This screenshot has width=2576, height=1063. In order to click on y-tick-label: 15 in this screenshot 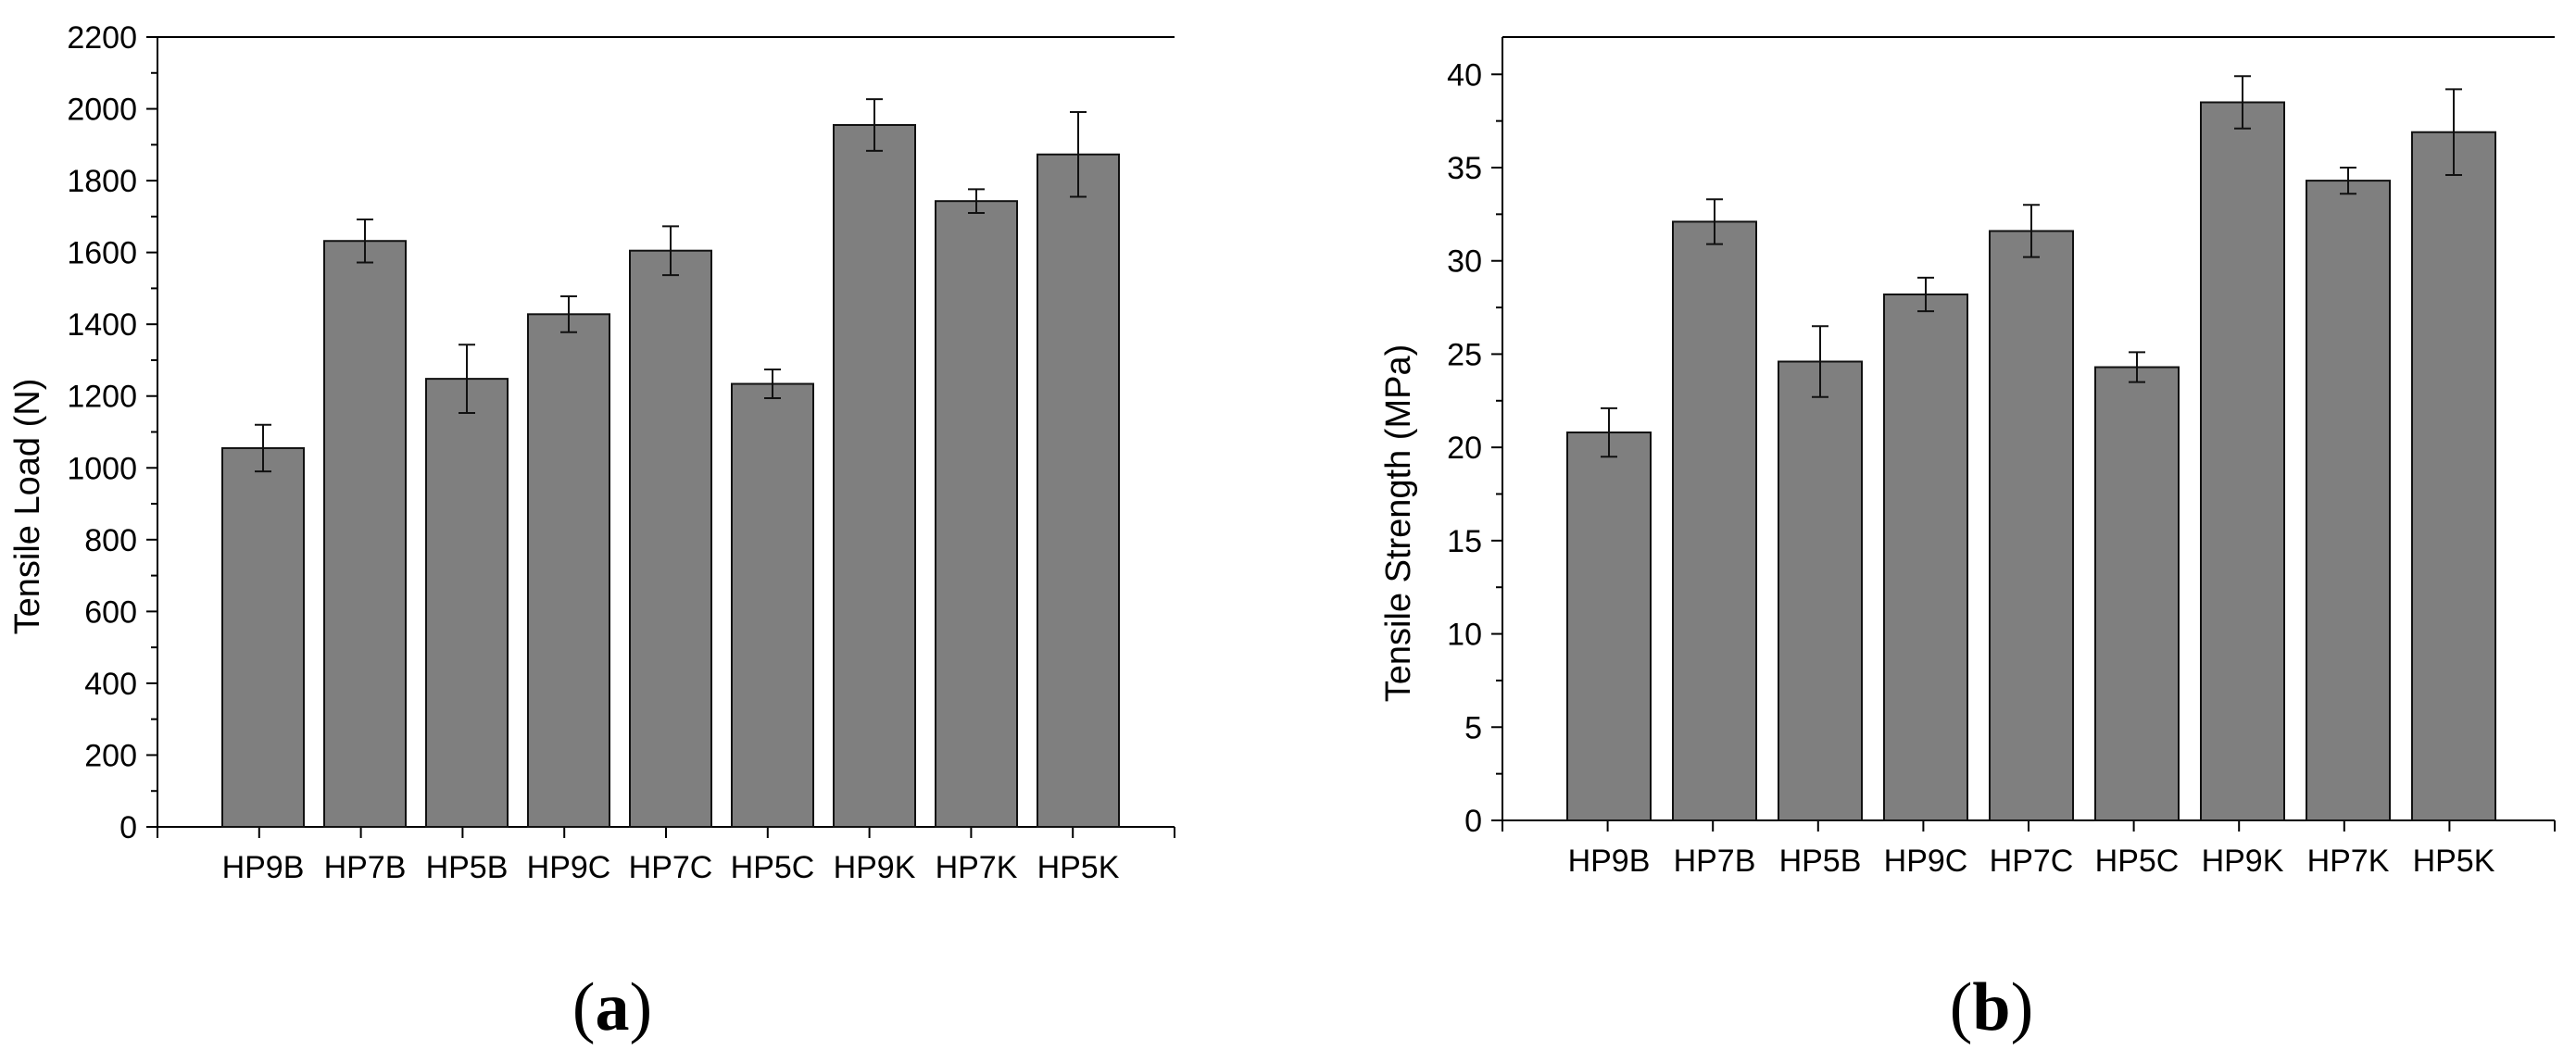, I will do `click(1464, 542)`.